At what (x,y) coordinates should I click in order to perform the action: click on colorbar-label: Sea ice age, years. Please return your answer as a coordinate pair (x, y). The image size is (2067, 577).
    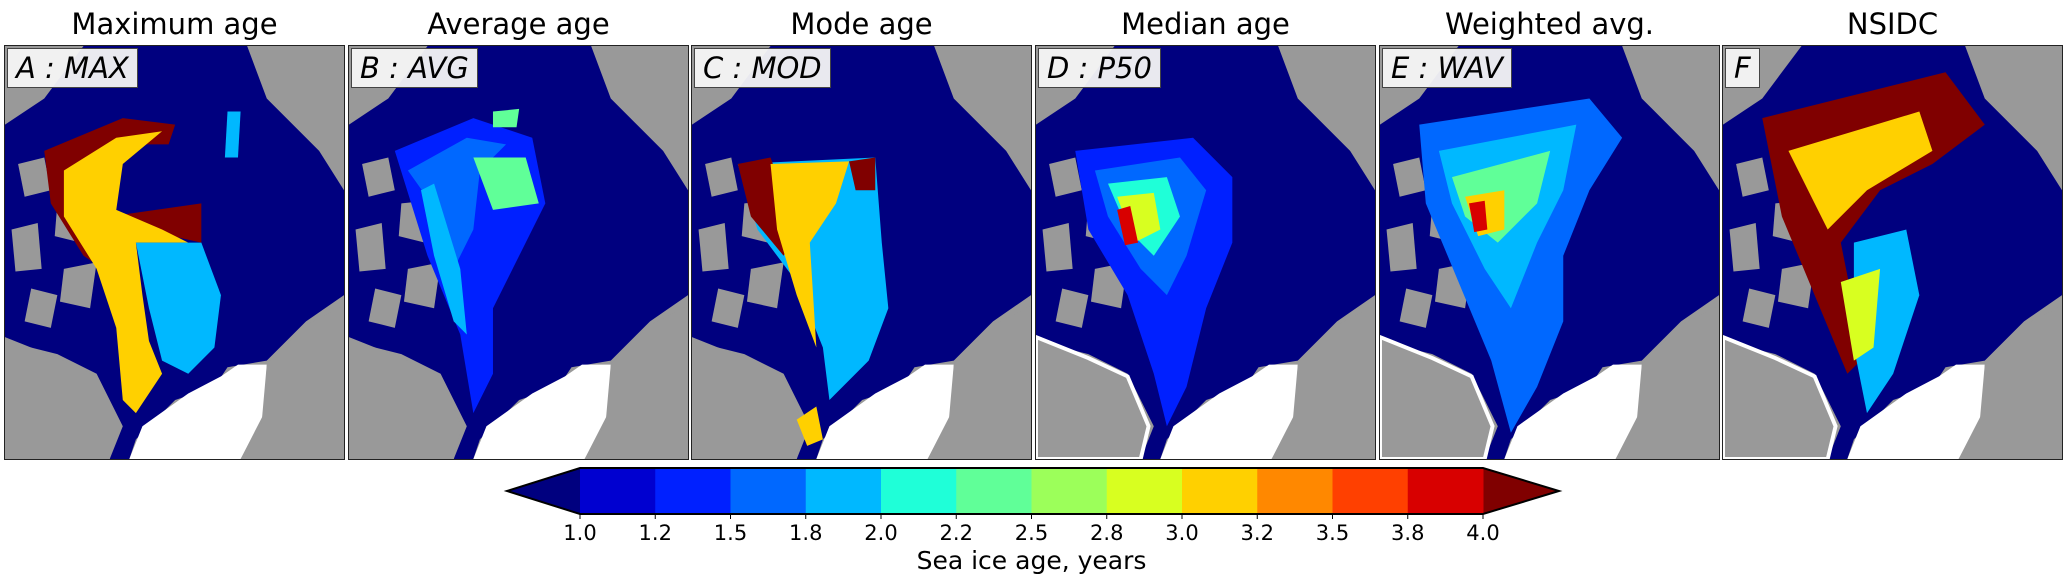
    Looking at the image, I should click on (1031, 560).